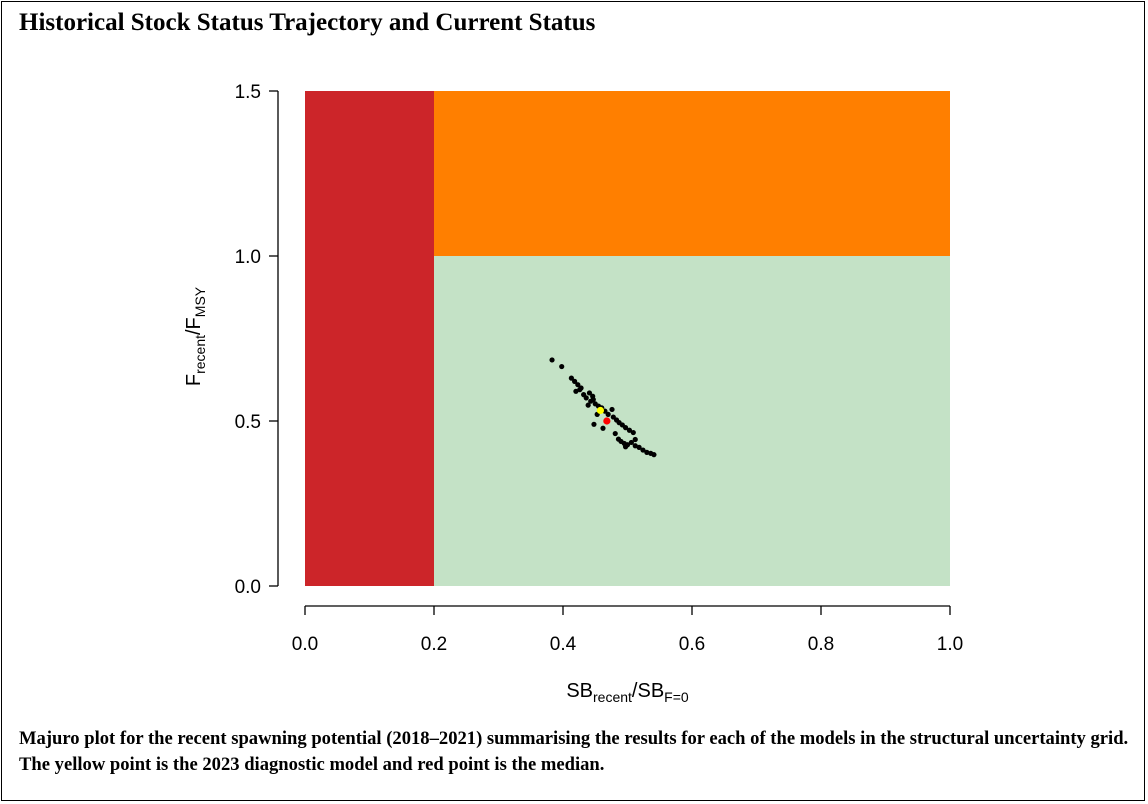  I want to click on x-tick-label-2: 0.4, so click(563, 644).